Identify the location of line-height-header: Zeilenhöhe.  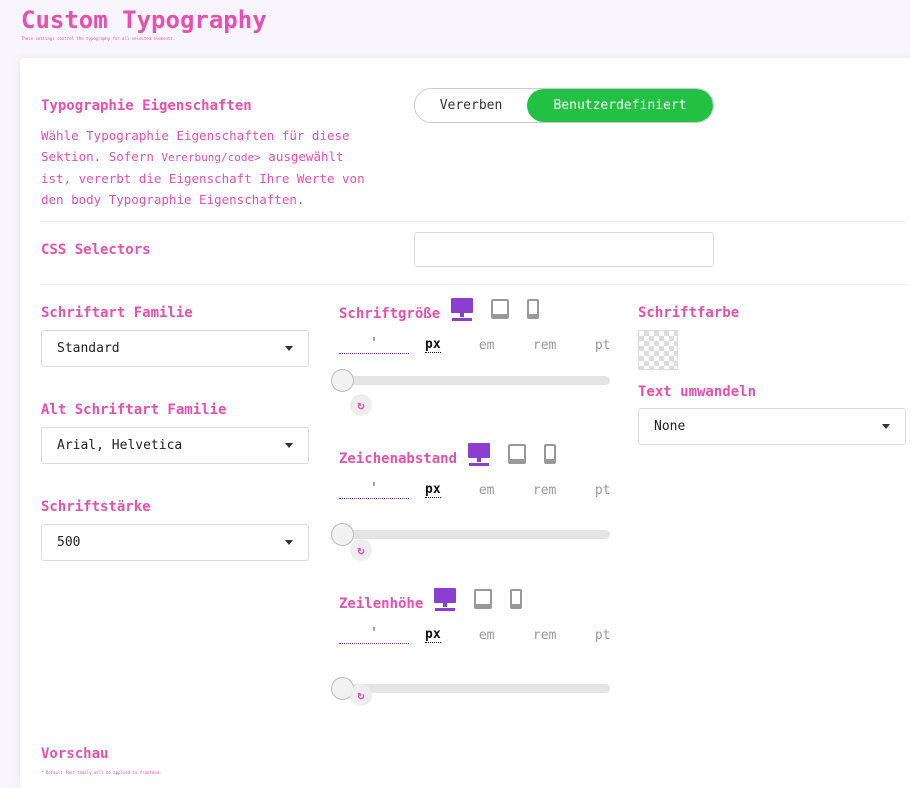
(431, 599).